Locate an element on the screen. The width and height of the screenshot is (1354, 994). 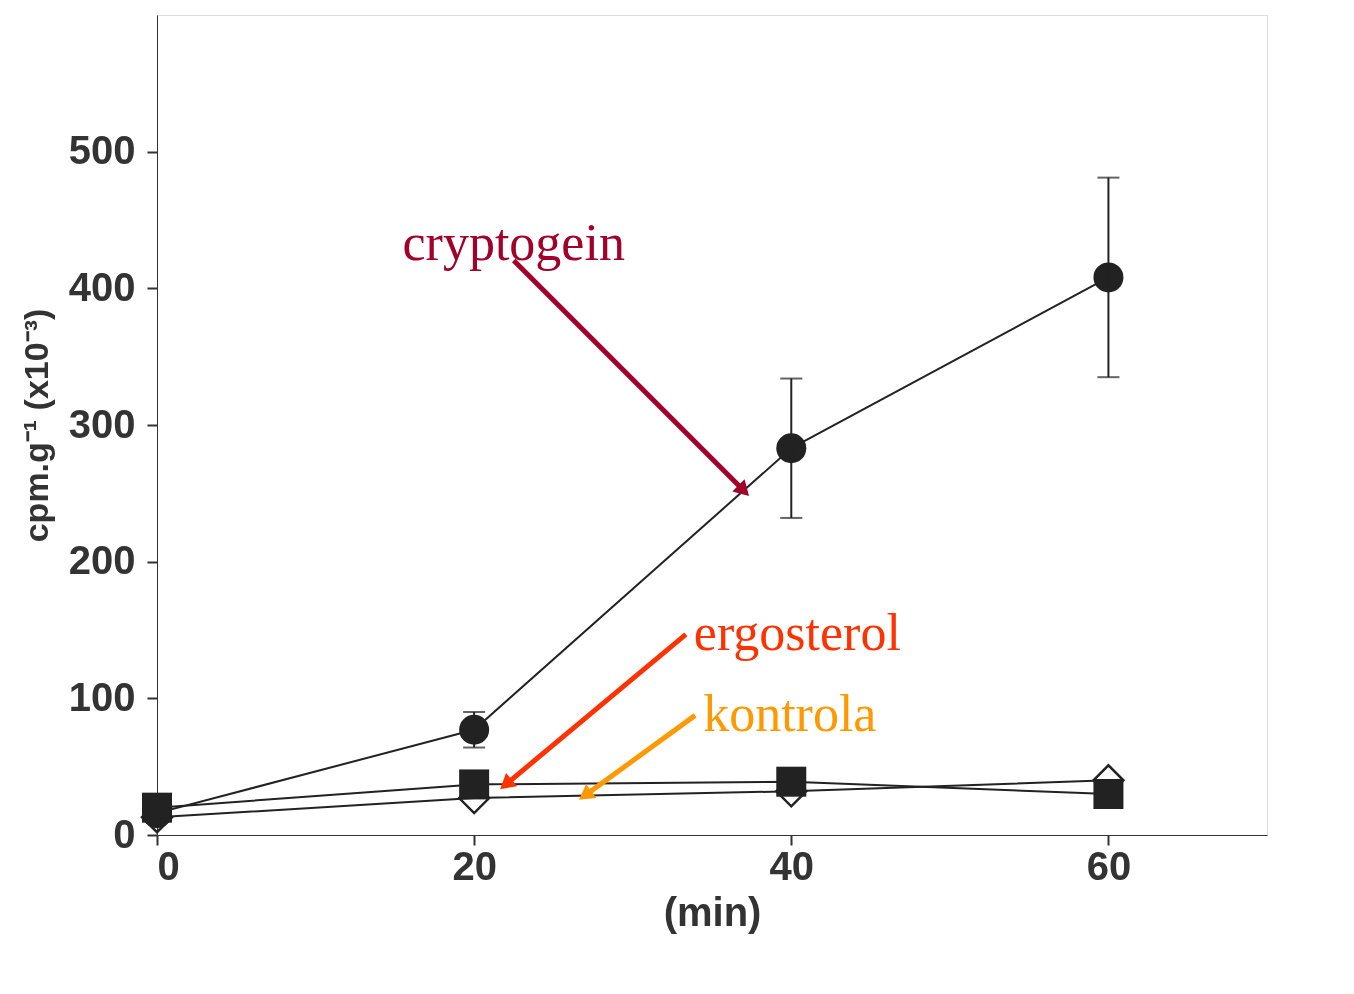
y-tick-label: 200 is located at coordinates (102, 560).